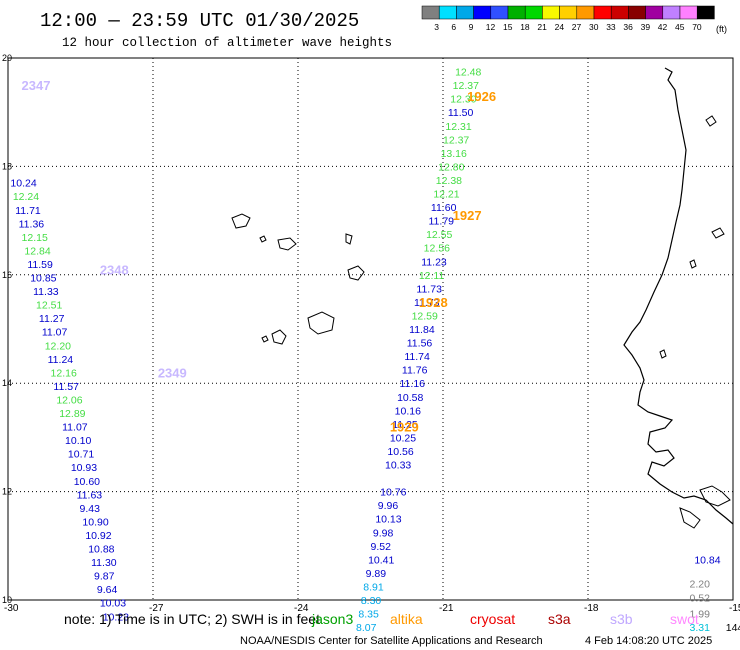 This screenshot has height=650, width=740. I want to click on data-point-label: 11.24, so click(61, 360).